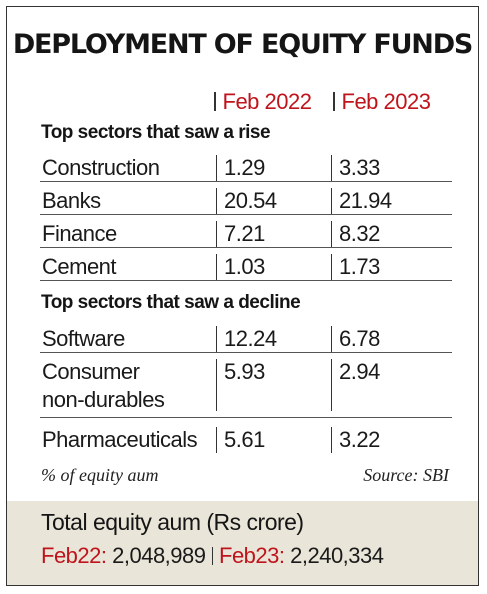 The width and height of the screenshot is (487, 594). I want to click on footer-label-feb22: Feb22:, so click(74, 555).